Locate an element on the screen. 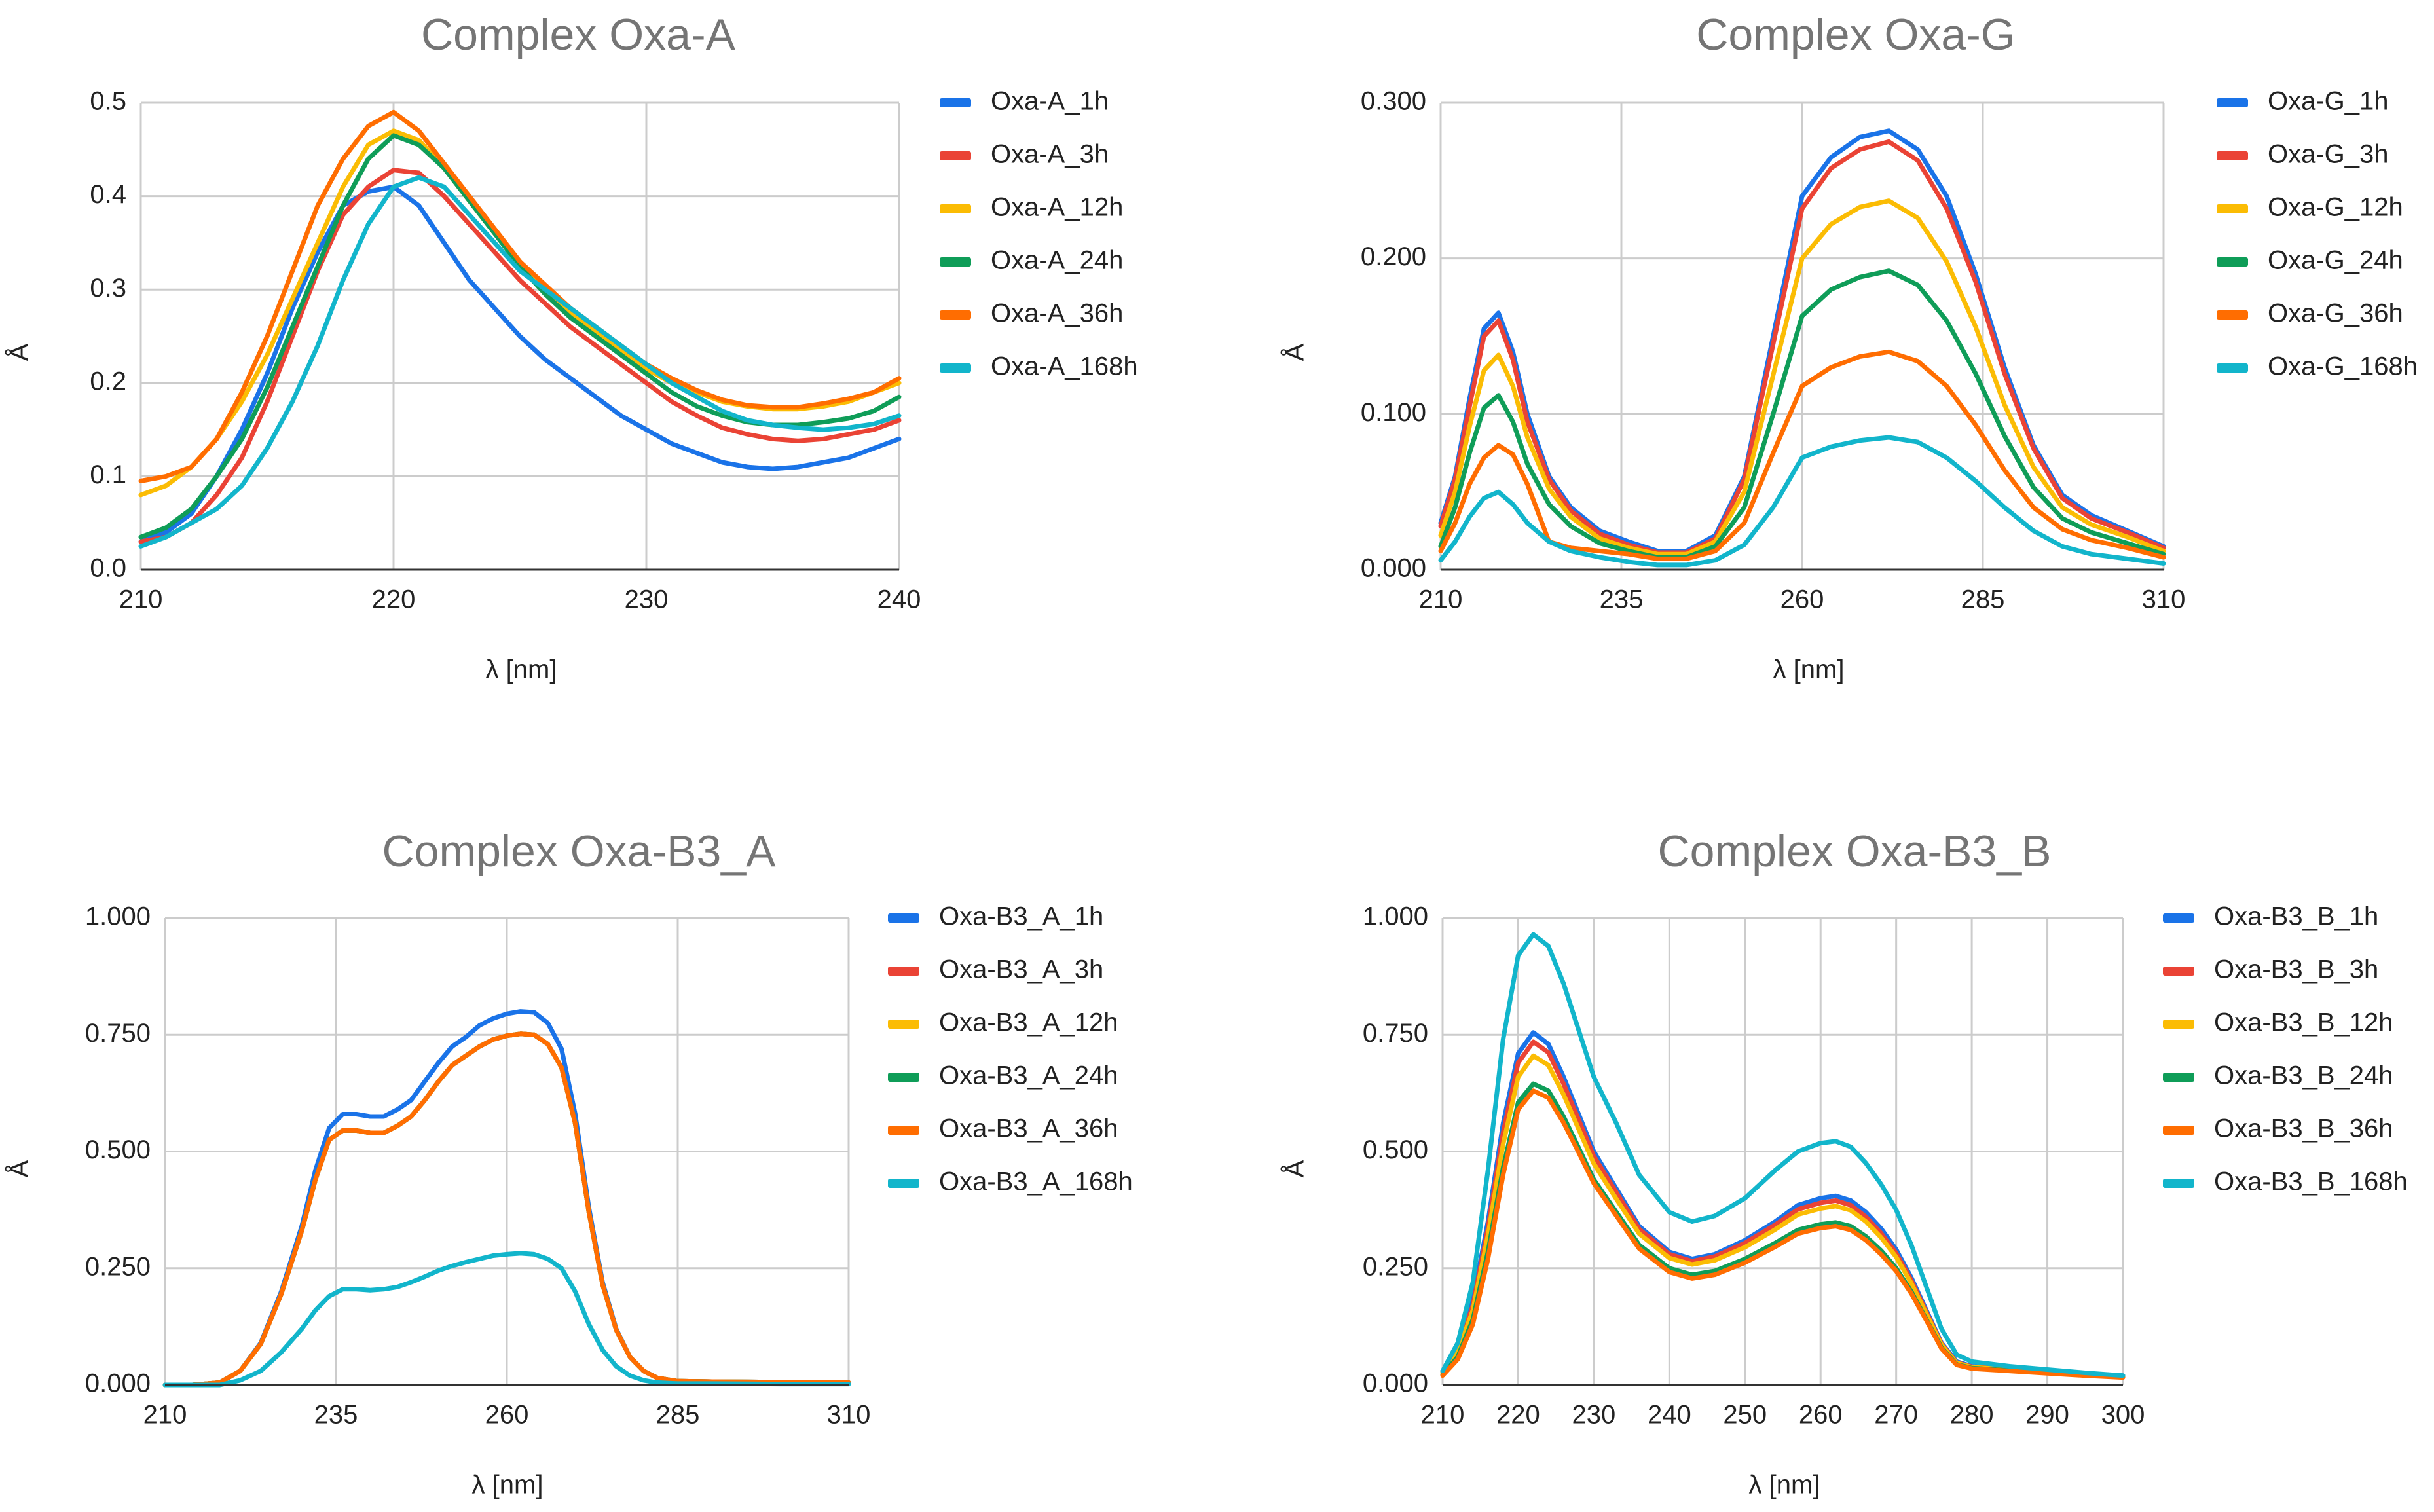 This screenshot has width=2434, height=1512. legend-item: Oxa-A_3h is located at coordinates (1024, 154).